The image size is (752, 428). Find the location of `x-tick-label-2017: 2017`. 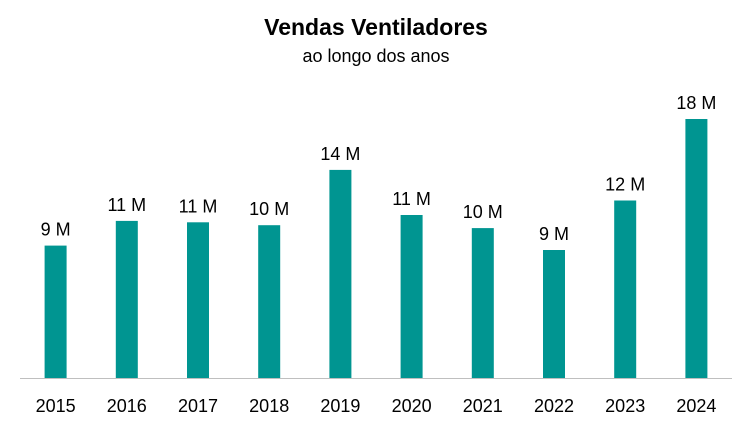

x-tick-label-2017: 2017 is located at coordinates (198, 406).